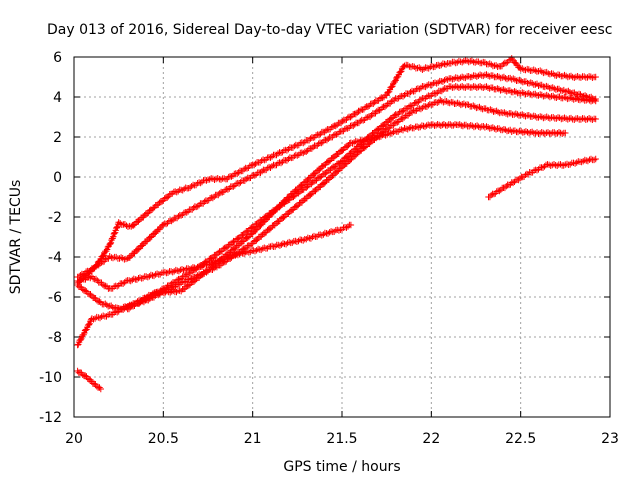 Image resolution: width=640 pixels, height=480 pixels. What do you see at coordinates (341, 467) in the screenshot?
I see `x-axis-label: GPS time / hours` at bounding box center [341, 467].